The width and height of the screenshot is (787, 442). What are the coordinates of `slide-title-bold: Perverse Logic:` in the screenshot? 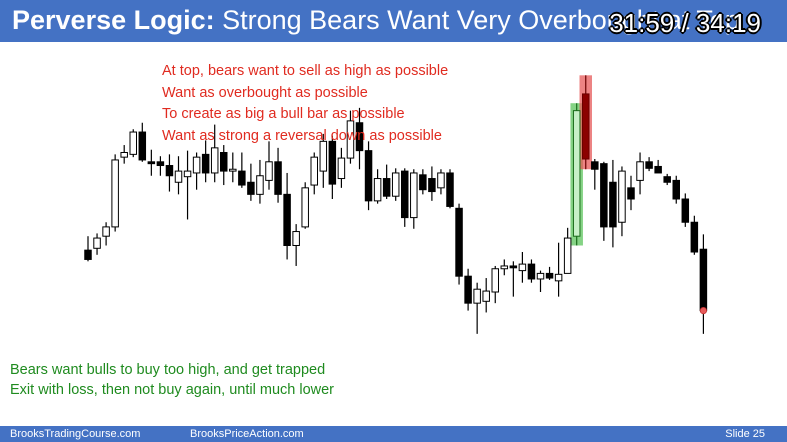 It's located at (113, 20).